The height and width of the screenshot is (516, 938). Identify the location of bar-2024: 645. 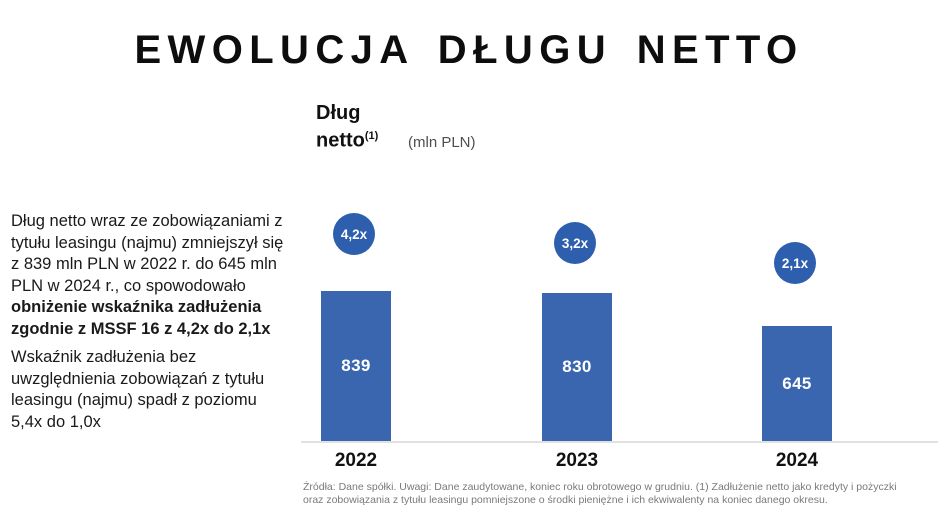
(797, 383).